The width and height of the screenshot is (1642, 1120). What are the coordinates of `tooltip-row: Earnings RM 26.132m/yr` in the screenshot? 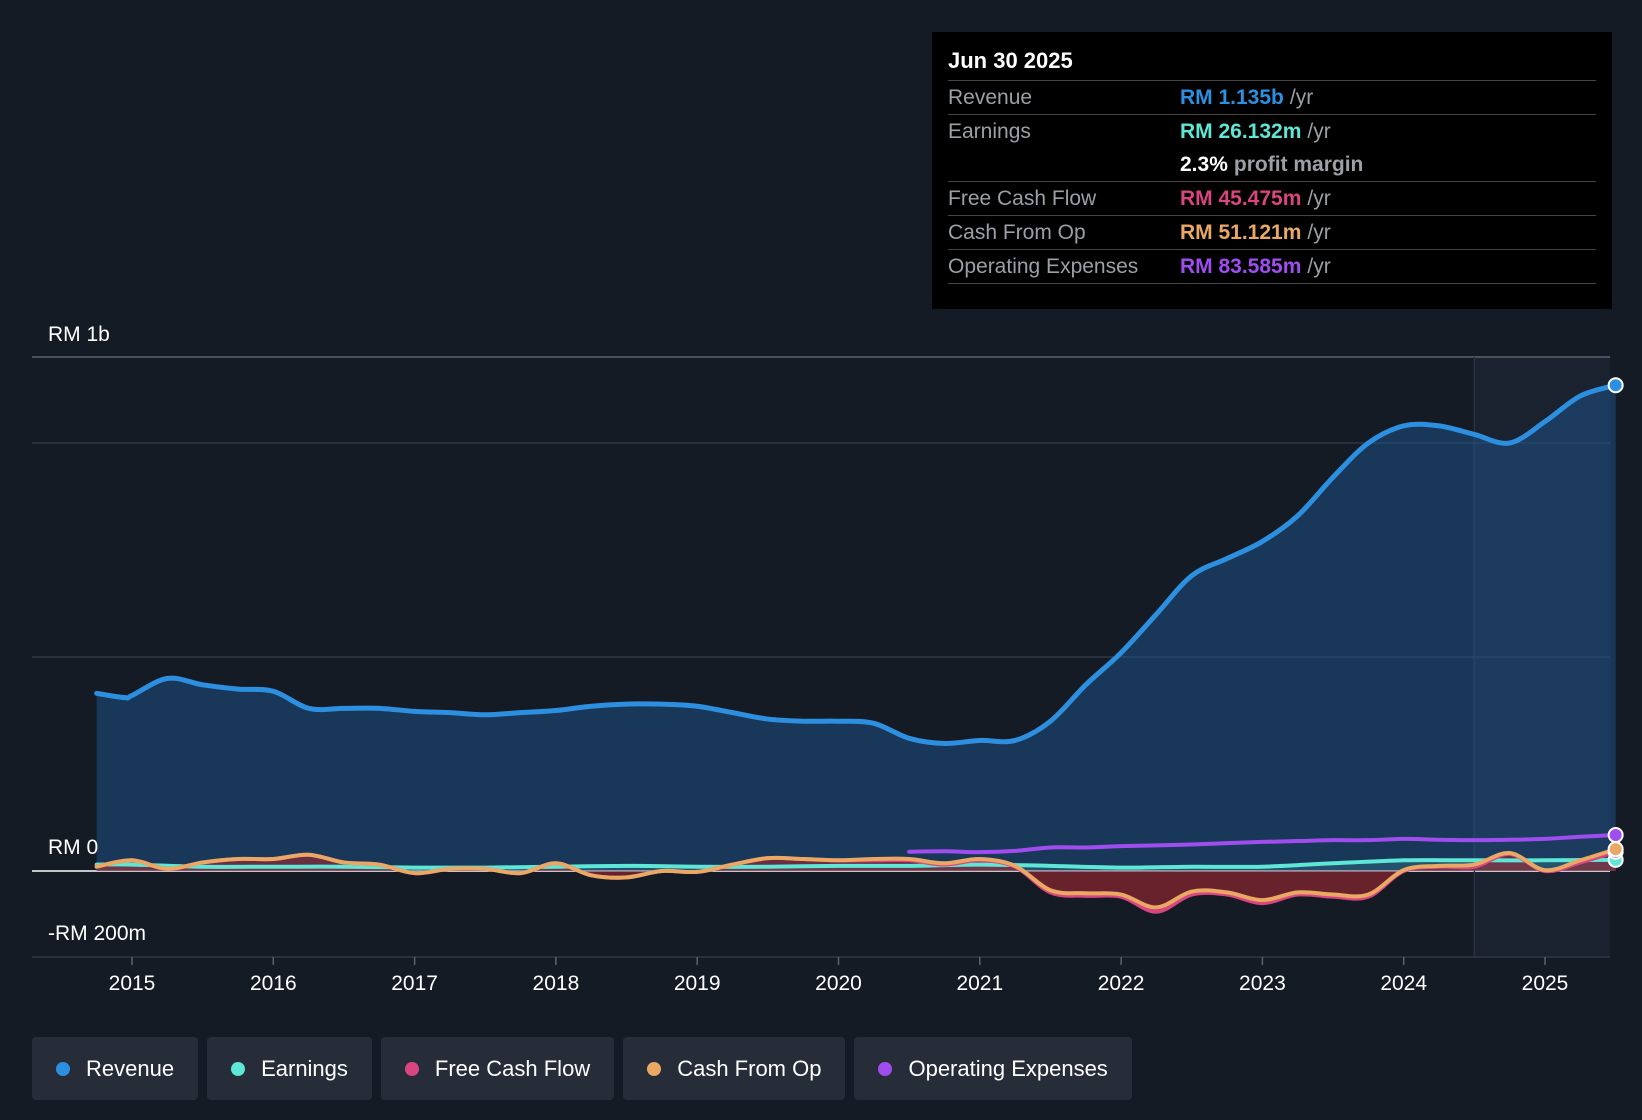 It's located at (1272, 131).